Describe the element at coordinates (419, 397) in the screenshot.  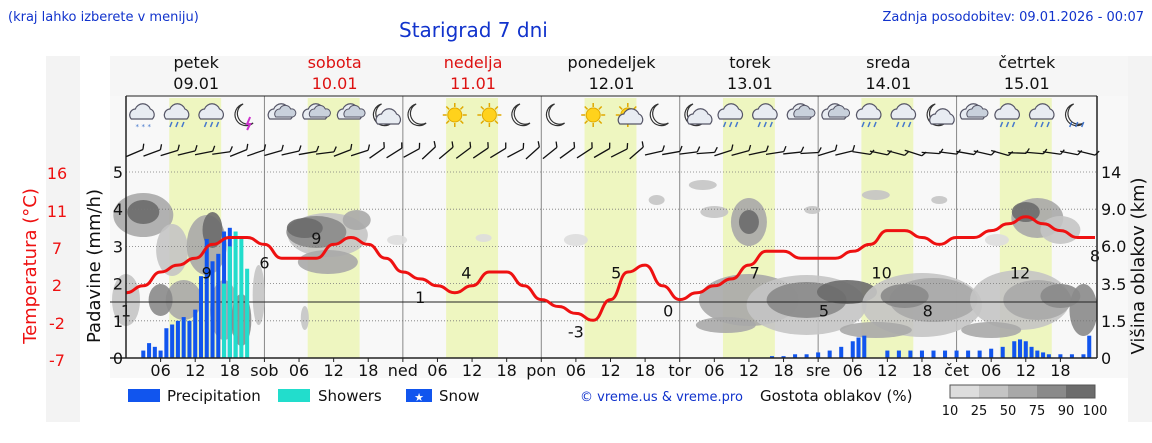
I see `snow-star-icon: ★` at that location.